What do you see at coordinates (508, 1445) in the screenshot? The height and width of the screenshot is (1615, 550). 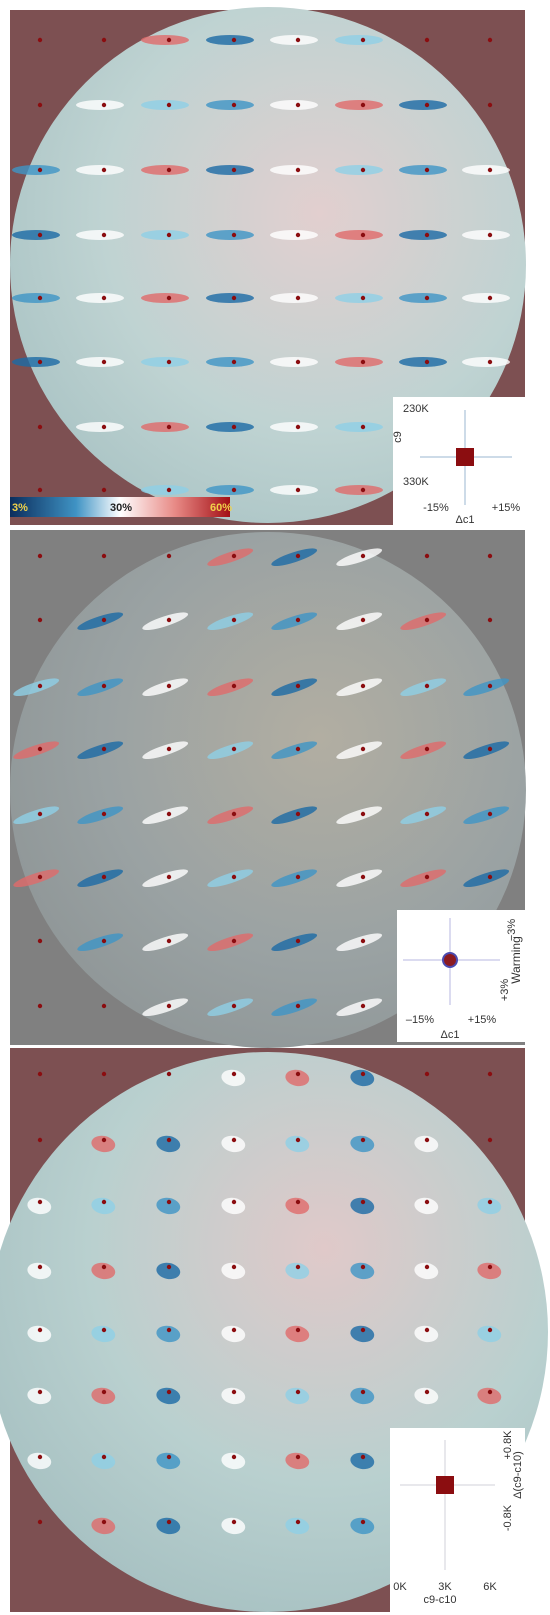 I see `legend-y-top: +0.8K` at bounding box center [508, 1445].